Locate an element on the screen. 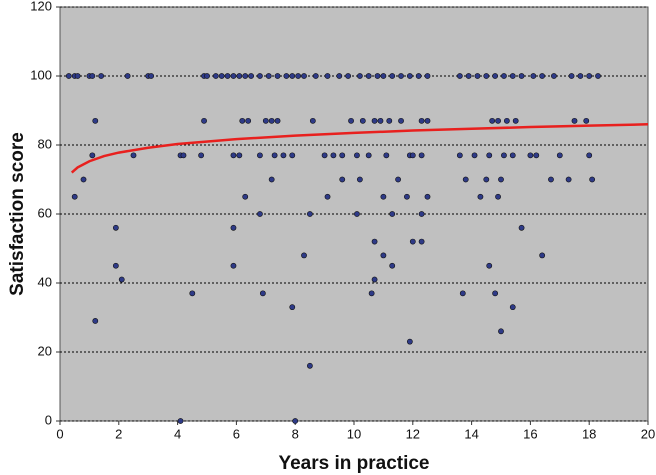 The height and width of the screenshot is (475, 656). x-tick-label: 6 is located at coordinates (236, 433).